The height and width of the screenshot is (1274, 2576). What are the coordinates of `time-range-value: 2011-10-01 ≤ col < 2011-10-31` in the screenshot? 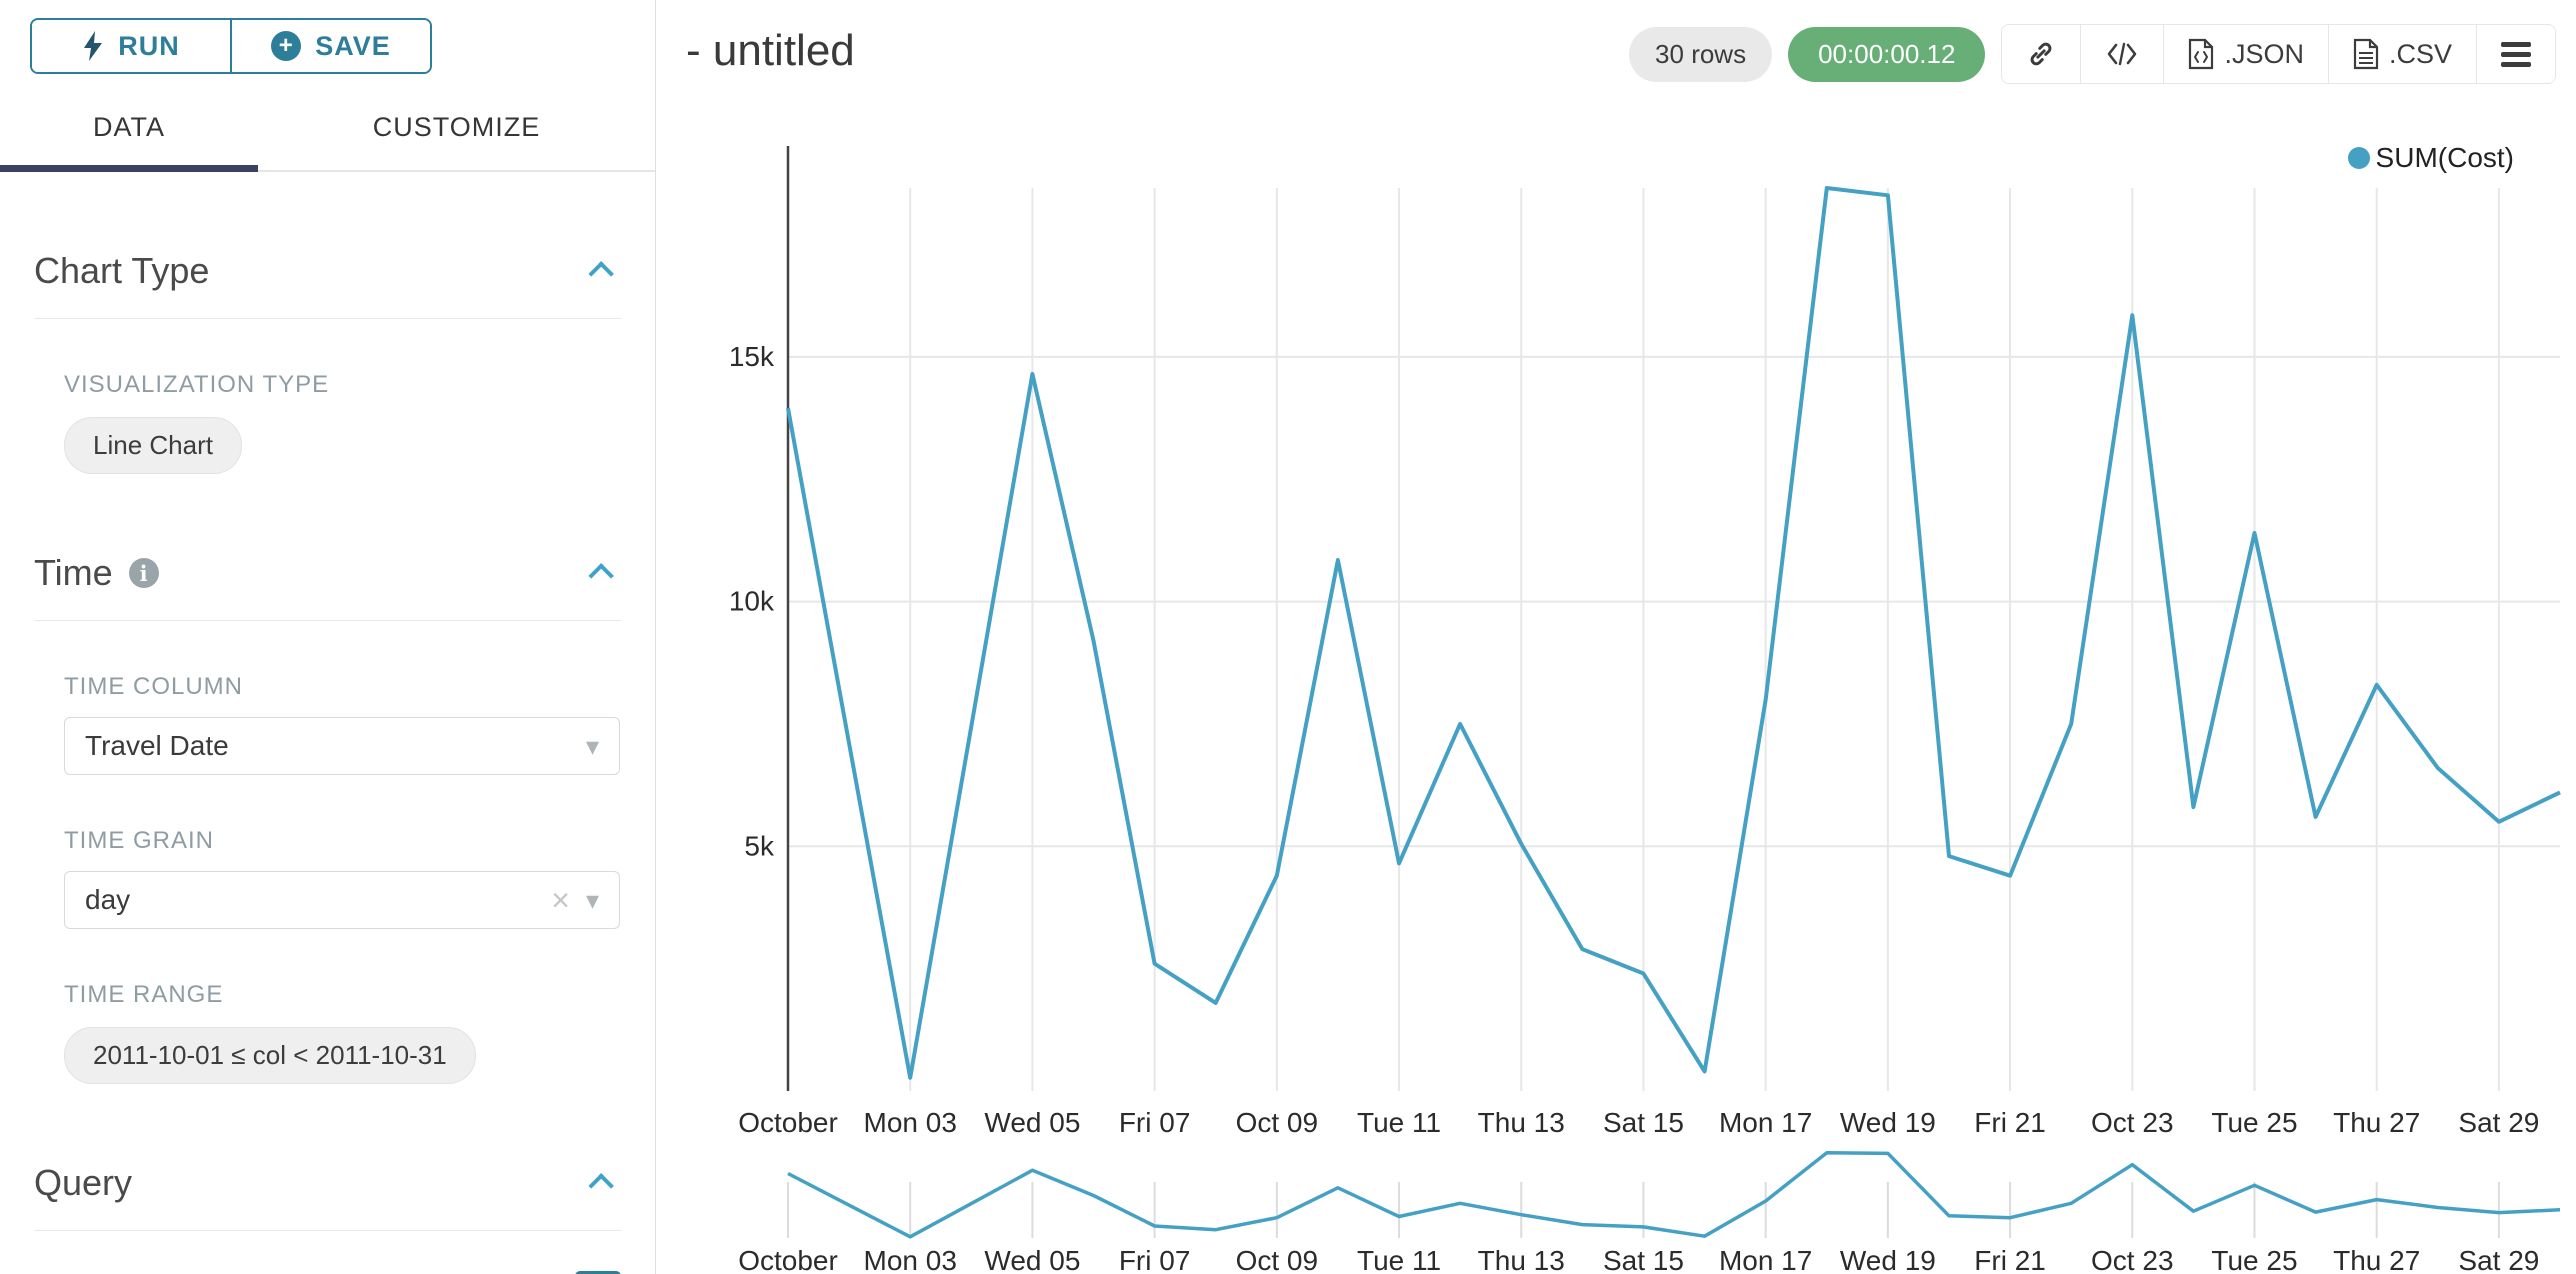 It's located at (270, 1055).